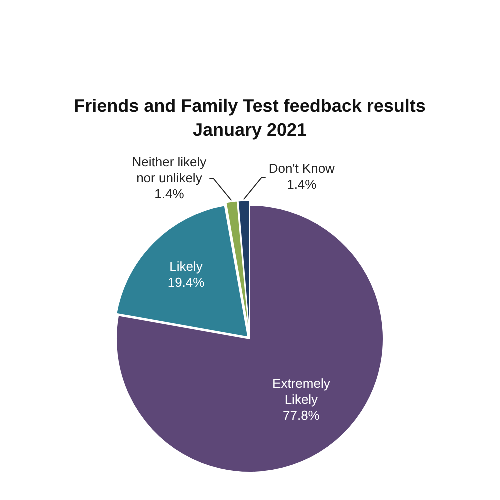 Image resolution: width=500 pixels, height=500 pixels. Describe the element at coordinates (301, 391) in the screenshot. I see `slice-label: Extremely Likely` at that location.